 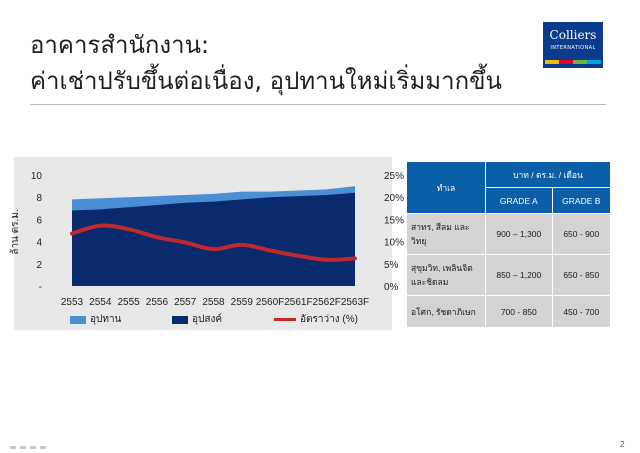 I want to click on x-axis-tick-label: 2559, so click(x=242, y=302).